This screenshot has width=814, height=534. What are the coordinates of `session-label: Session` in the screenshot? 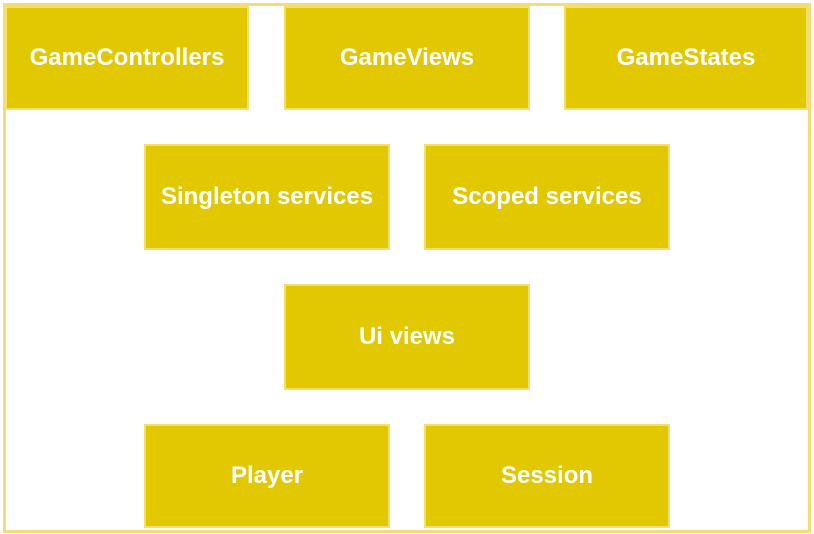 It's located at (547, 475).